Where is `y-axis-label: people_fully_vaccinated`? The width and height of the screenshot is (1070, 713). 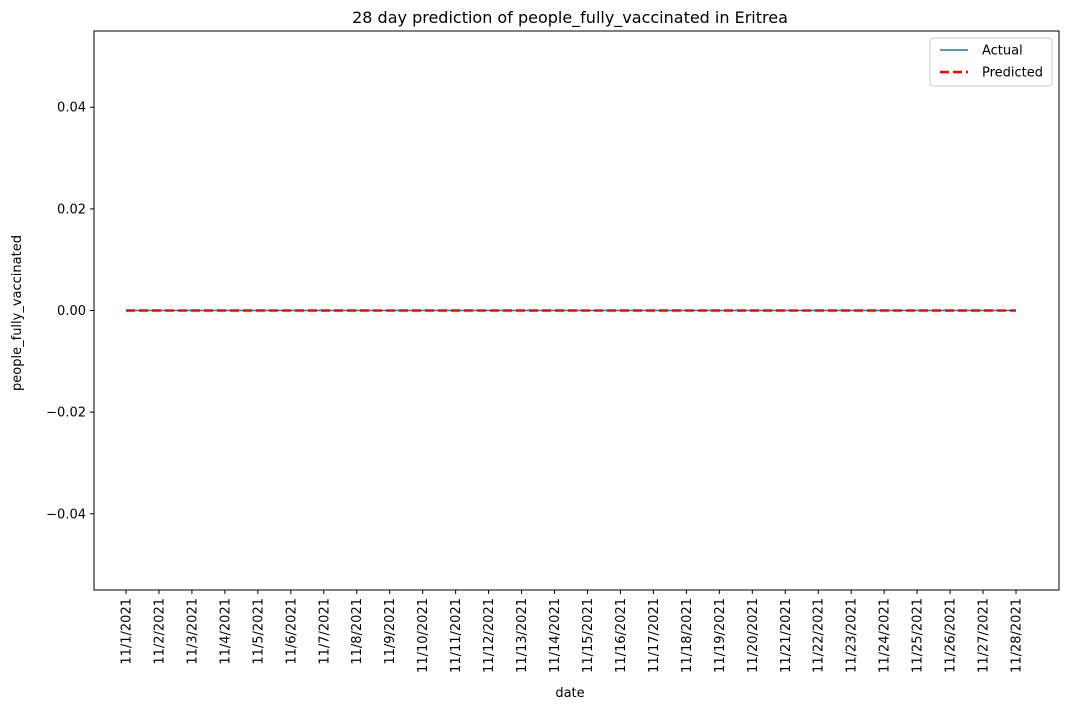
y-axis-label: people_fully_vaccinated is located at coordinates (17, 313).